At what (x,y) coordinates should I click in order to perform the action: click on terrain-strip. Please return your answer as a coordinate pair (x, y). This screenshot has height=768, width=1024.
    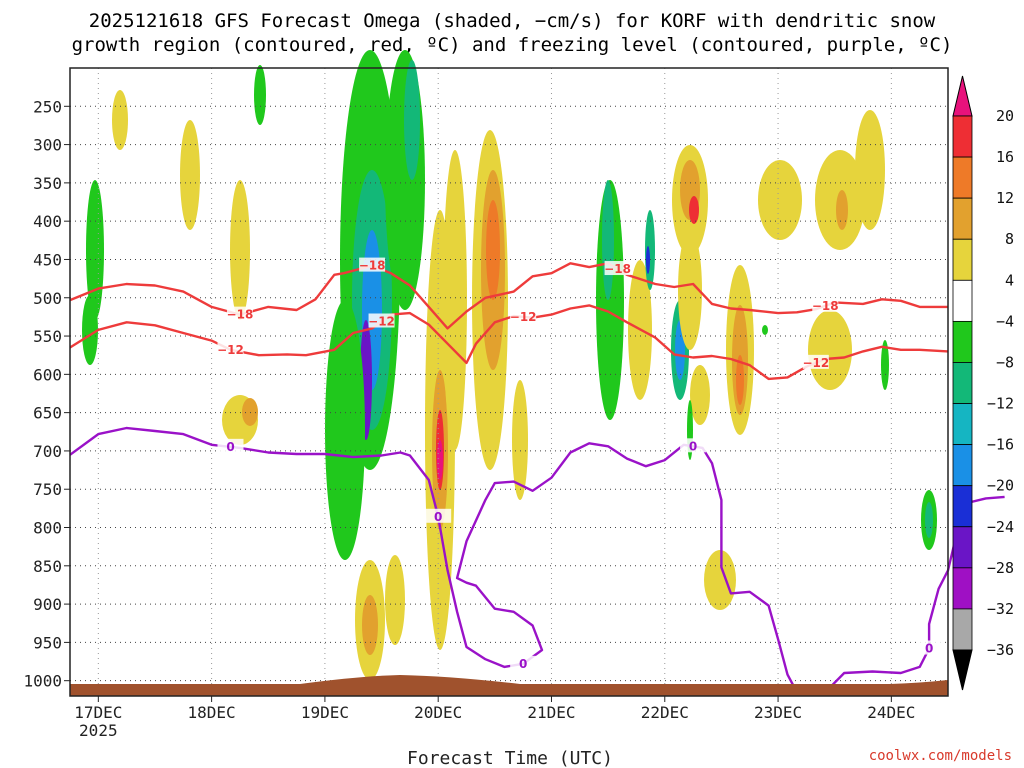
    Looking at the image, I should click on (509, 685).